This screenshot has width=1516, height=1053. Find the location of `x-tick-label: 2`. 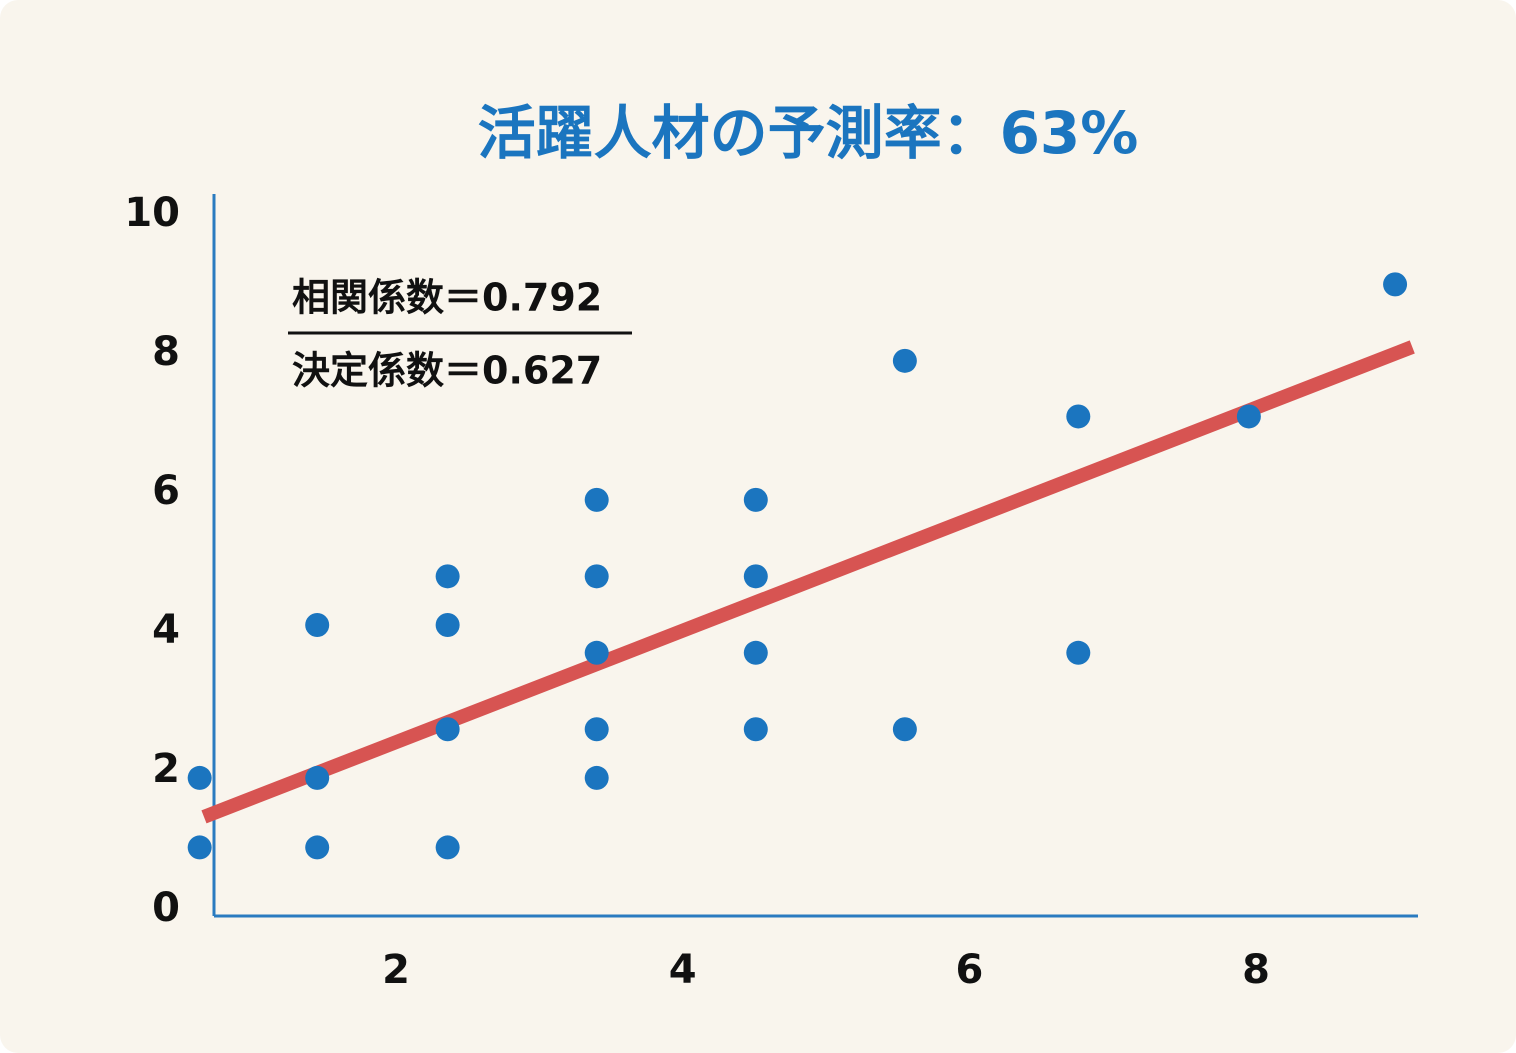

x-tick-label: 2 is located at coordinates (396, 970).